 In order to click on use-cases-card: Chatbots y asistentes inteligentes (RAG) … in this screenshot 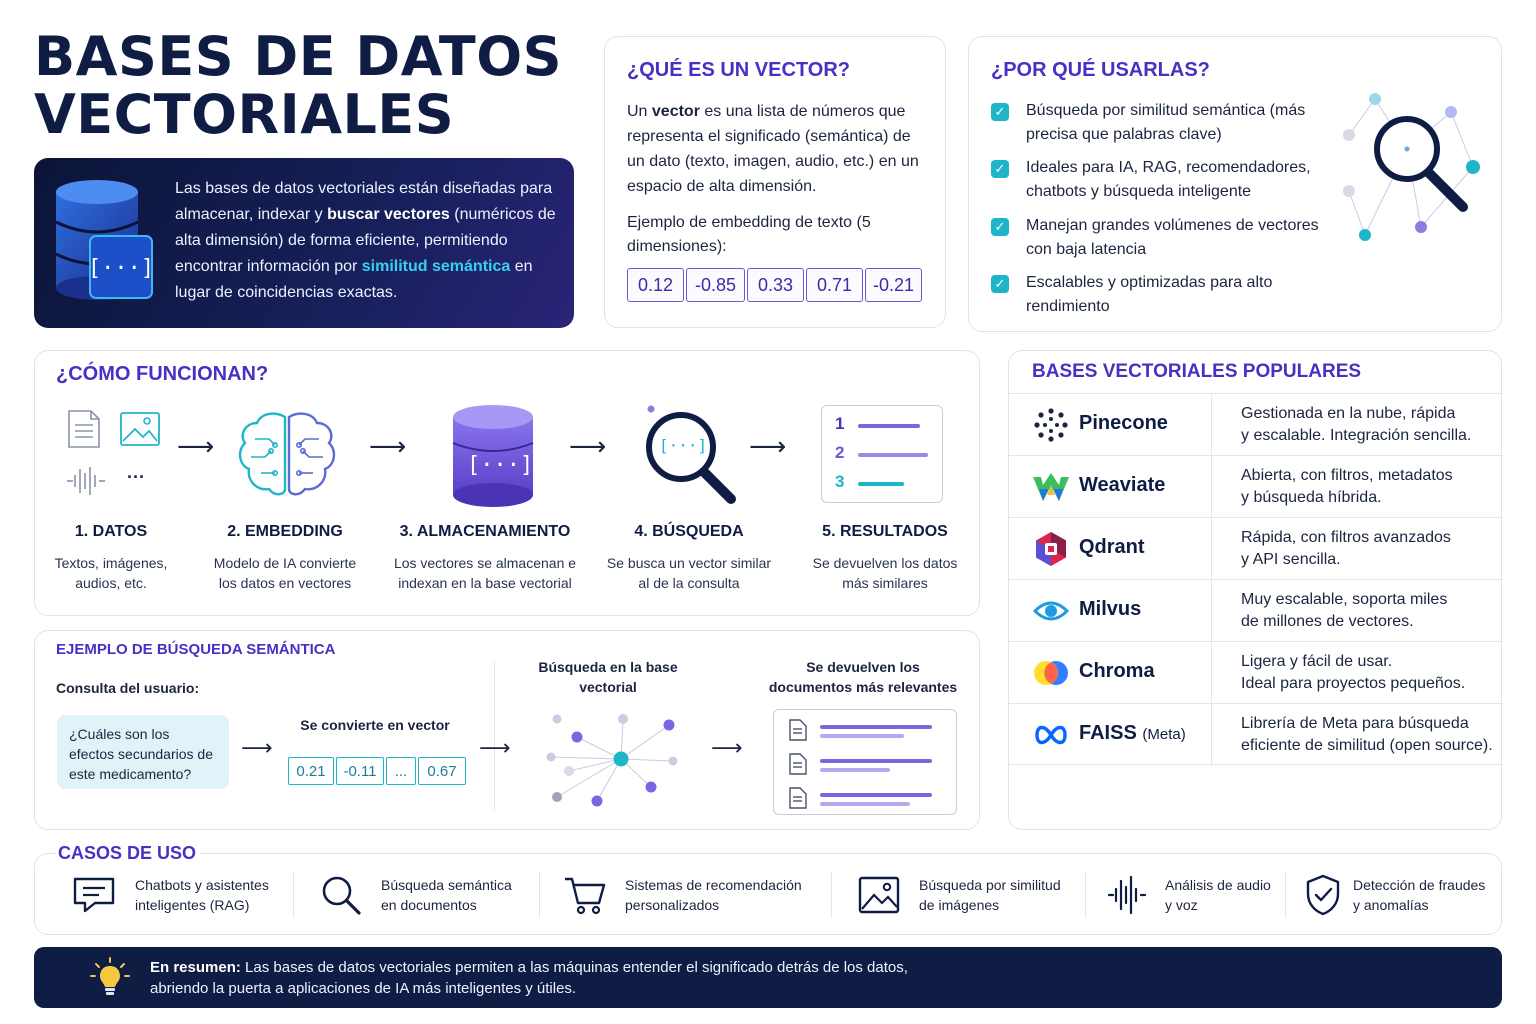, I will do `click(768, 894)`.